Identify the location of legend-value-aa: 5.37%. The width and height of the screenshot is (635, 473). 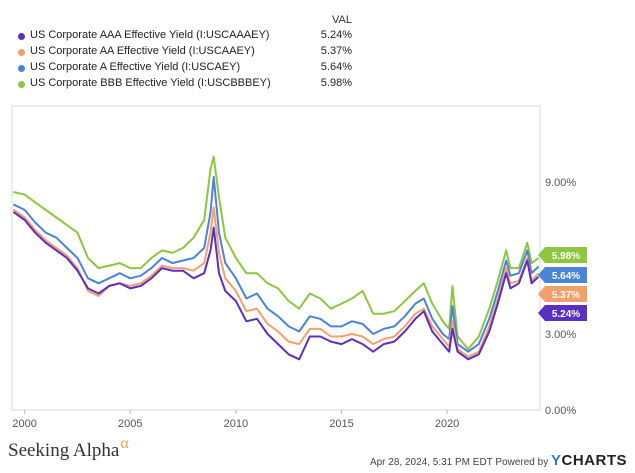
(336, 51).